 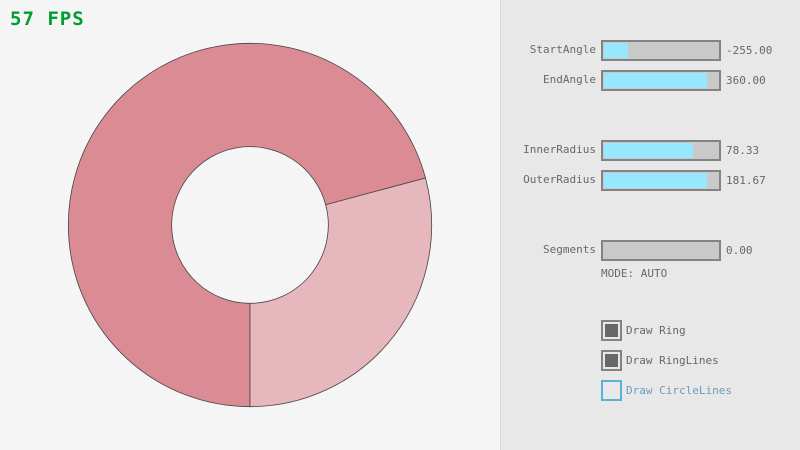 I want to click on slider-label: EndAngle, so click(x=569, y=79).